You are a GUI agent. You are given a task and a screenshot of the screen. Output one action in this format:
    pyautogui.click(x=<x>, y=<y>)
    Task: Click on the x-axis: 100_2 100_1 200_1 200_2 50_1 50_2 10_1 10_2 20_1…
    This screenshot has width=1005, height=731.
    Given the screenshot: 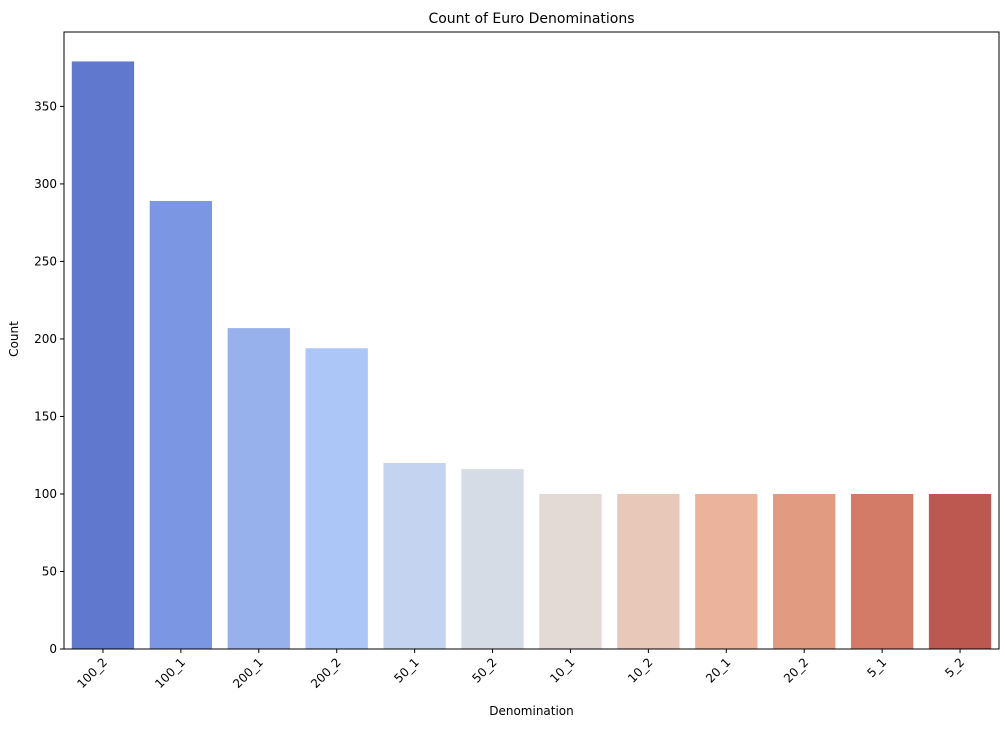 What is the action you would take?
    pyautogui.click(x=520, y=670)
    